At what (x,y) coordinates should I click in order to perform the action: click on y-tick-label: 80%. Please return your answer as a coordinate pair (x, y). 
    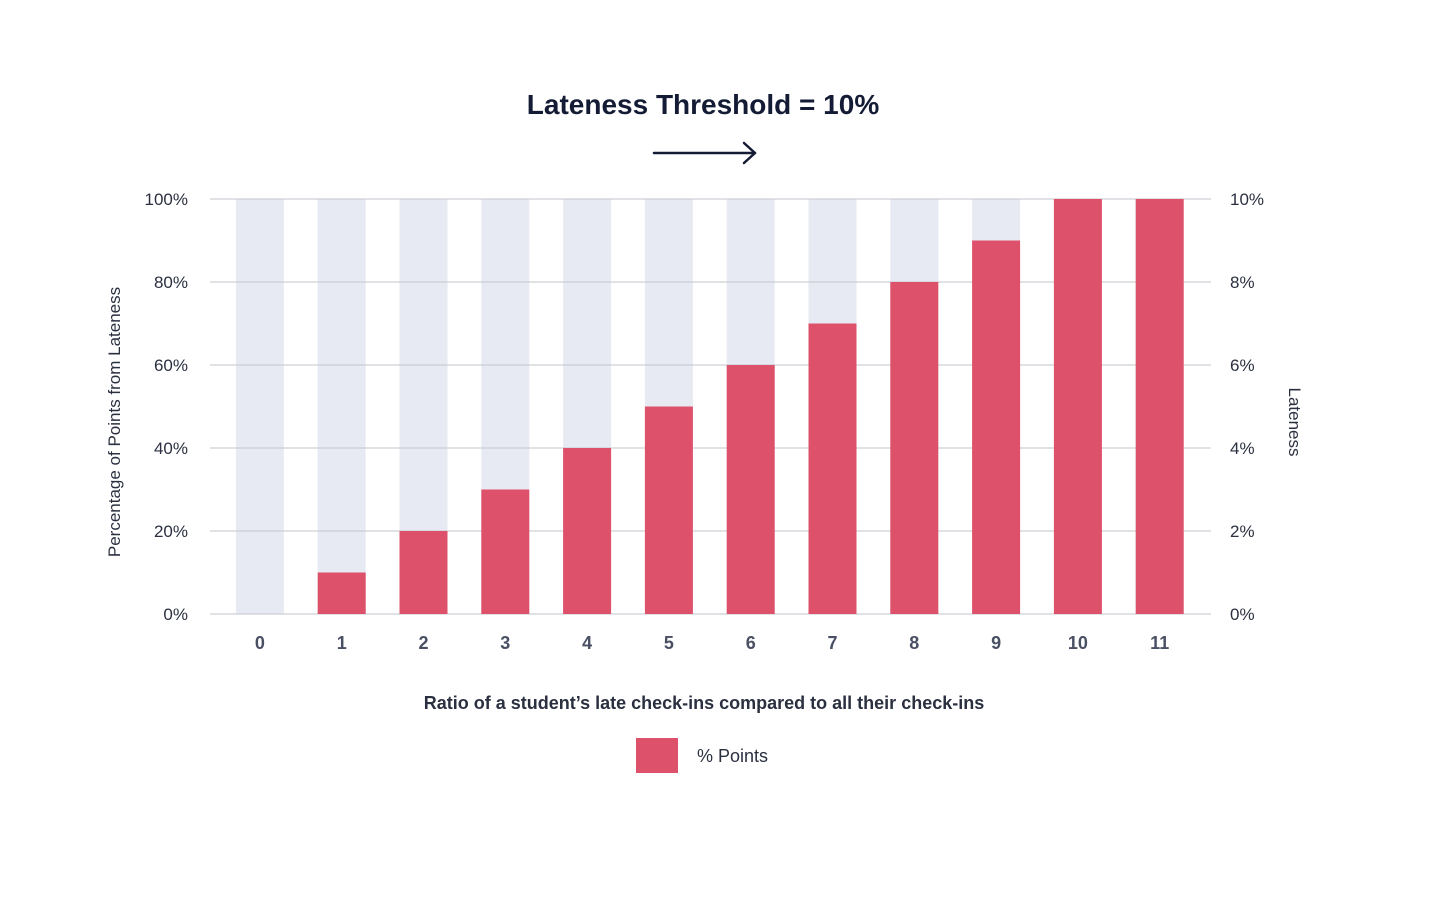
    Looking at the image, I should click on (171, 282).